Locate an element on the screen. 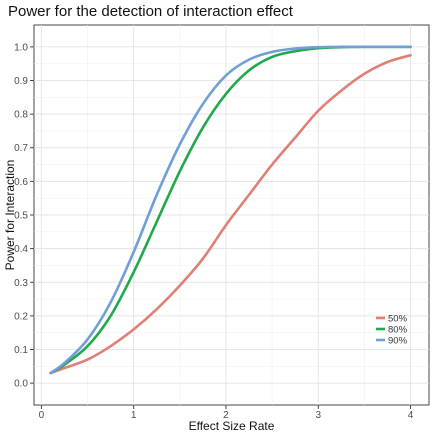  legend-label-1: 80% is located at coordinates (398, 329).